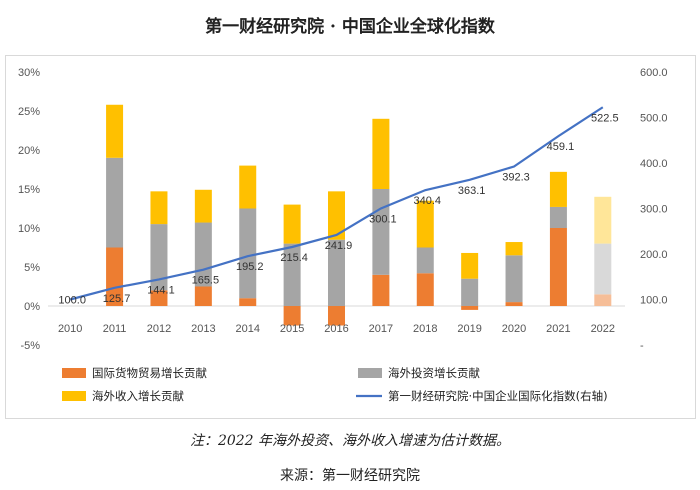 Image resolution: width=700 pixels, height=490 pixels. I want to click on x-tick-label: 2012, so click(159, 329).